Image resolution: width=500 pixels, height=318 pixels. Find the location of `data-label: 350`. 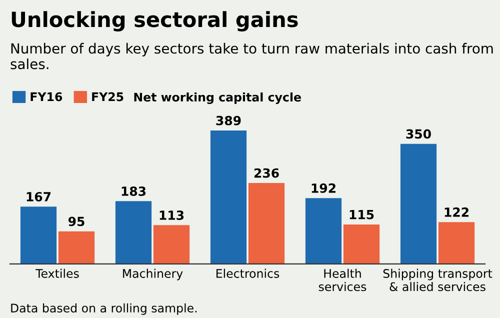

data-label: 350 is located at coordinates (418, 134).